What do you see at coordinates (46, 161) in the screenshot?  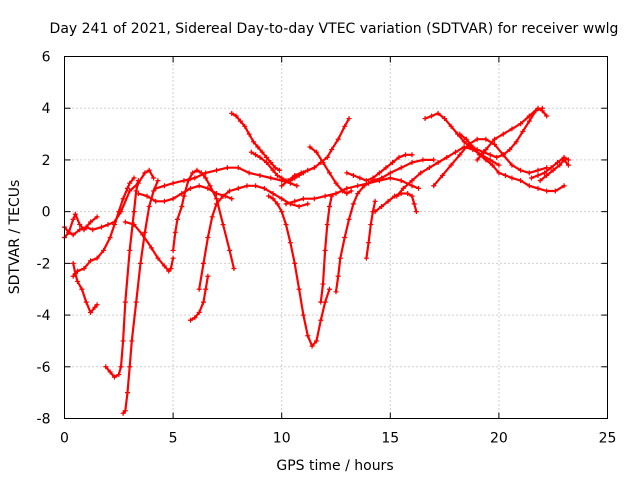 I see `y-tick-label: 2` at bounding box center [46, 161].